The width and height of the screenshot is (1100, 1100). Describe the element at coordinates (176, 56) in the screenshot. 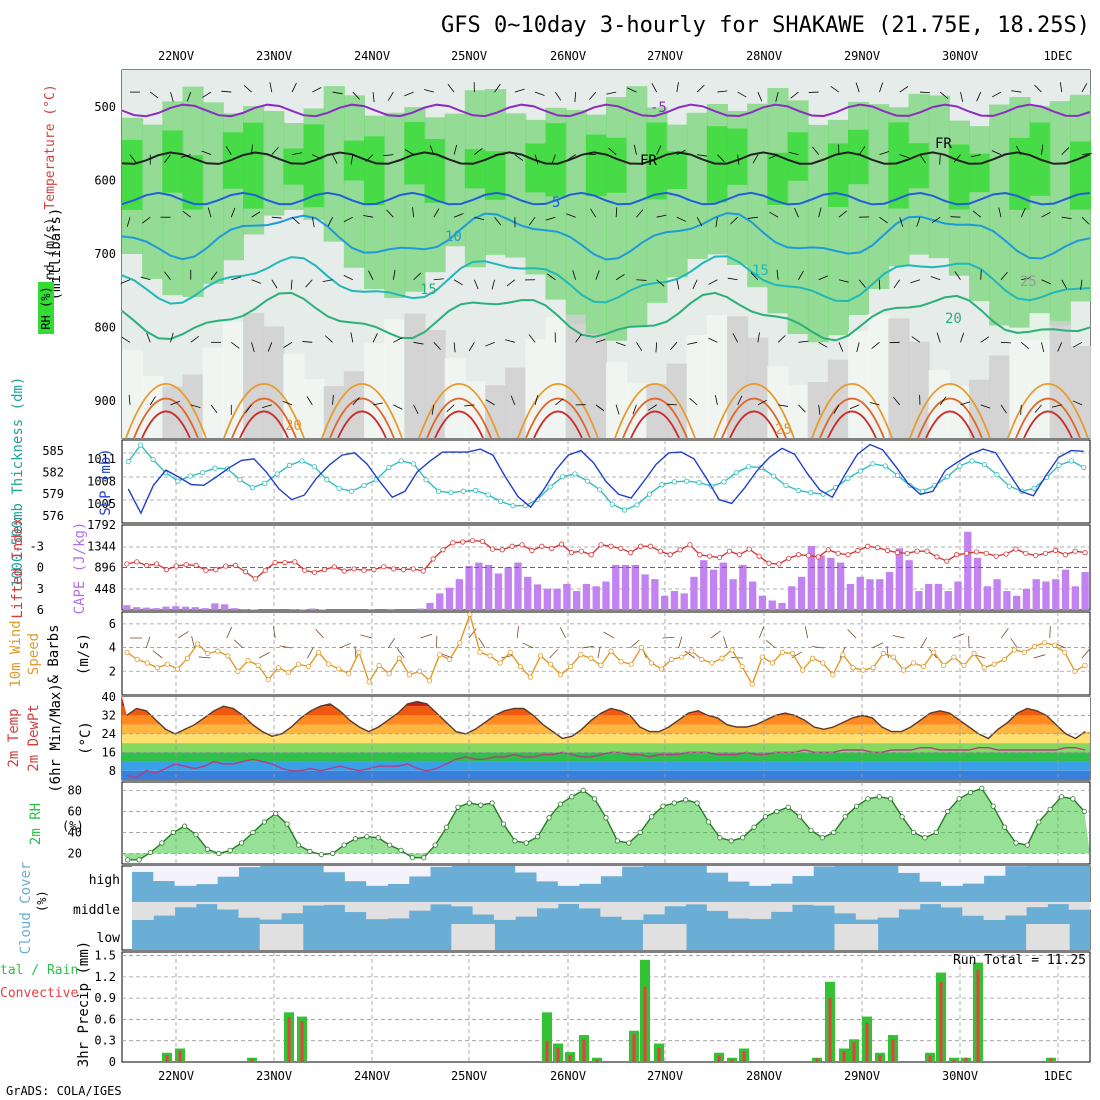

I see `x-tick-label-top: 22NOV` at that location.